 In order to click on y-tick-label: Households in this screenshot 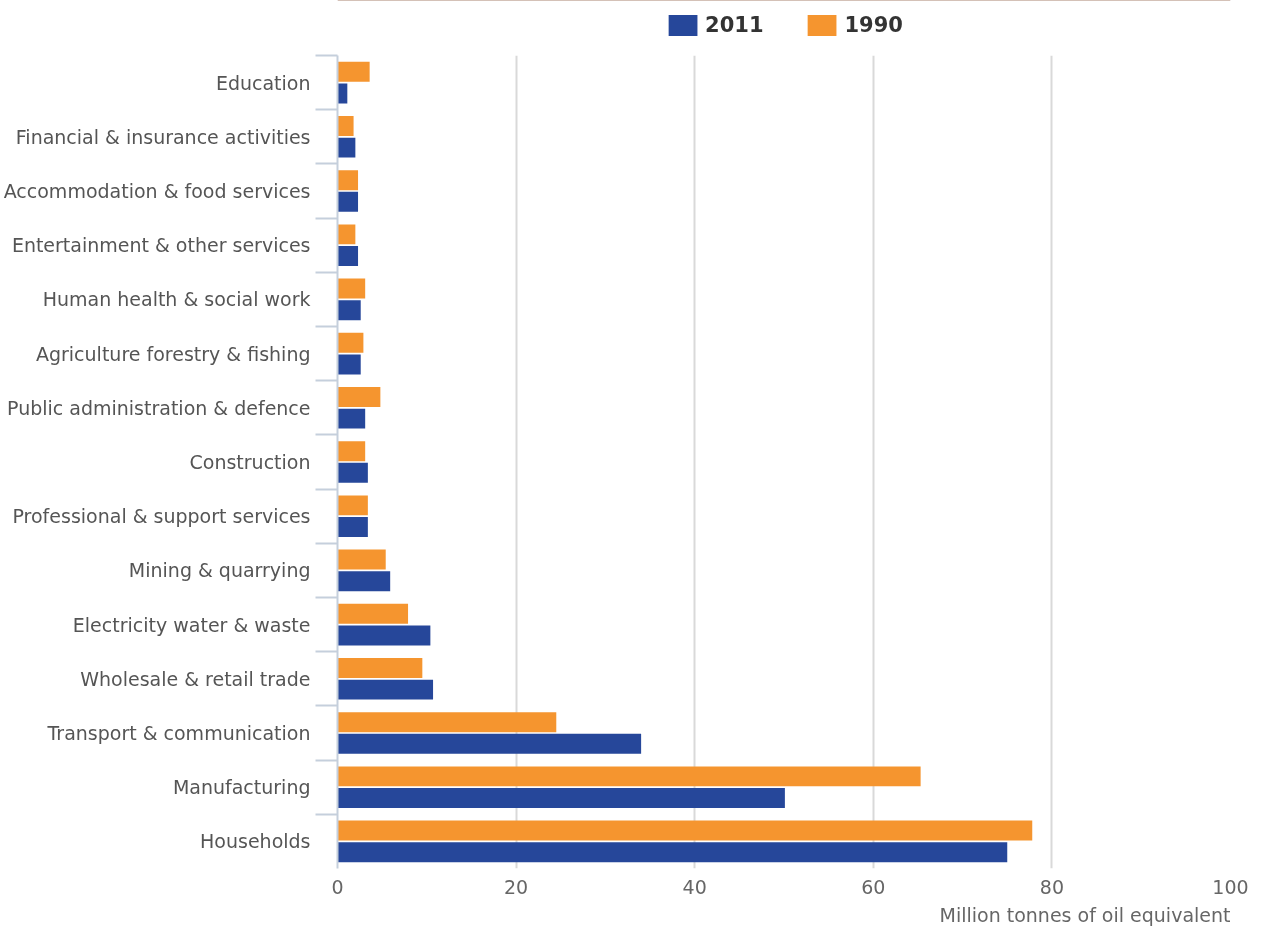, I will do `click(255, 841)`.